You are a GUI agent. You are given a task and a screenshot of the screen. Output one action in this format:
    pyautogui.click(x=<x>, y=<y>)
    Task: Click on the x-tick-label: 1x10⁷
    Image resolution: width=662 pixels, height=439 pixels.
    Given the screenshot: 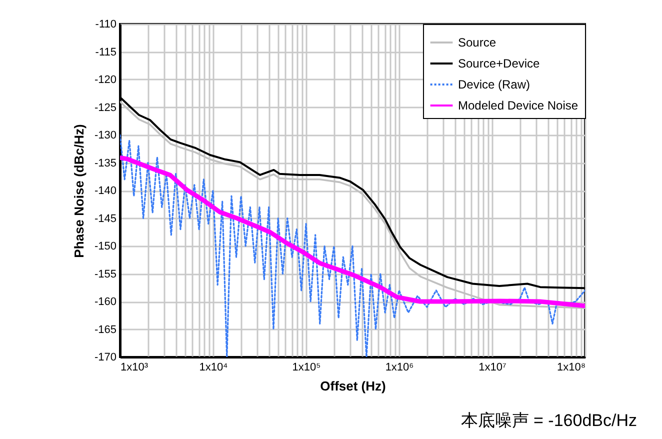 What is the action you would take?
    pyautogui.click(x=492, y=368)
    